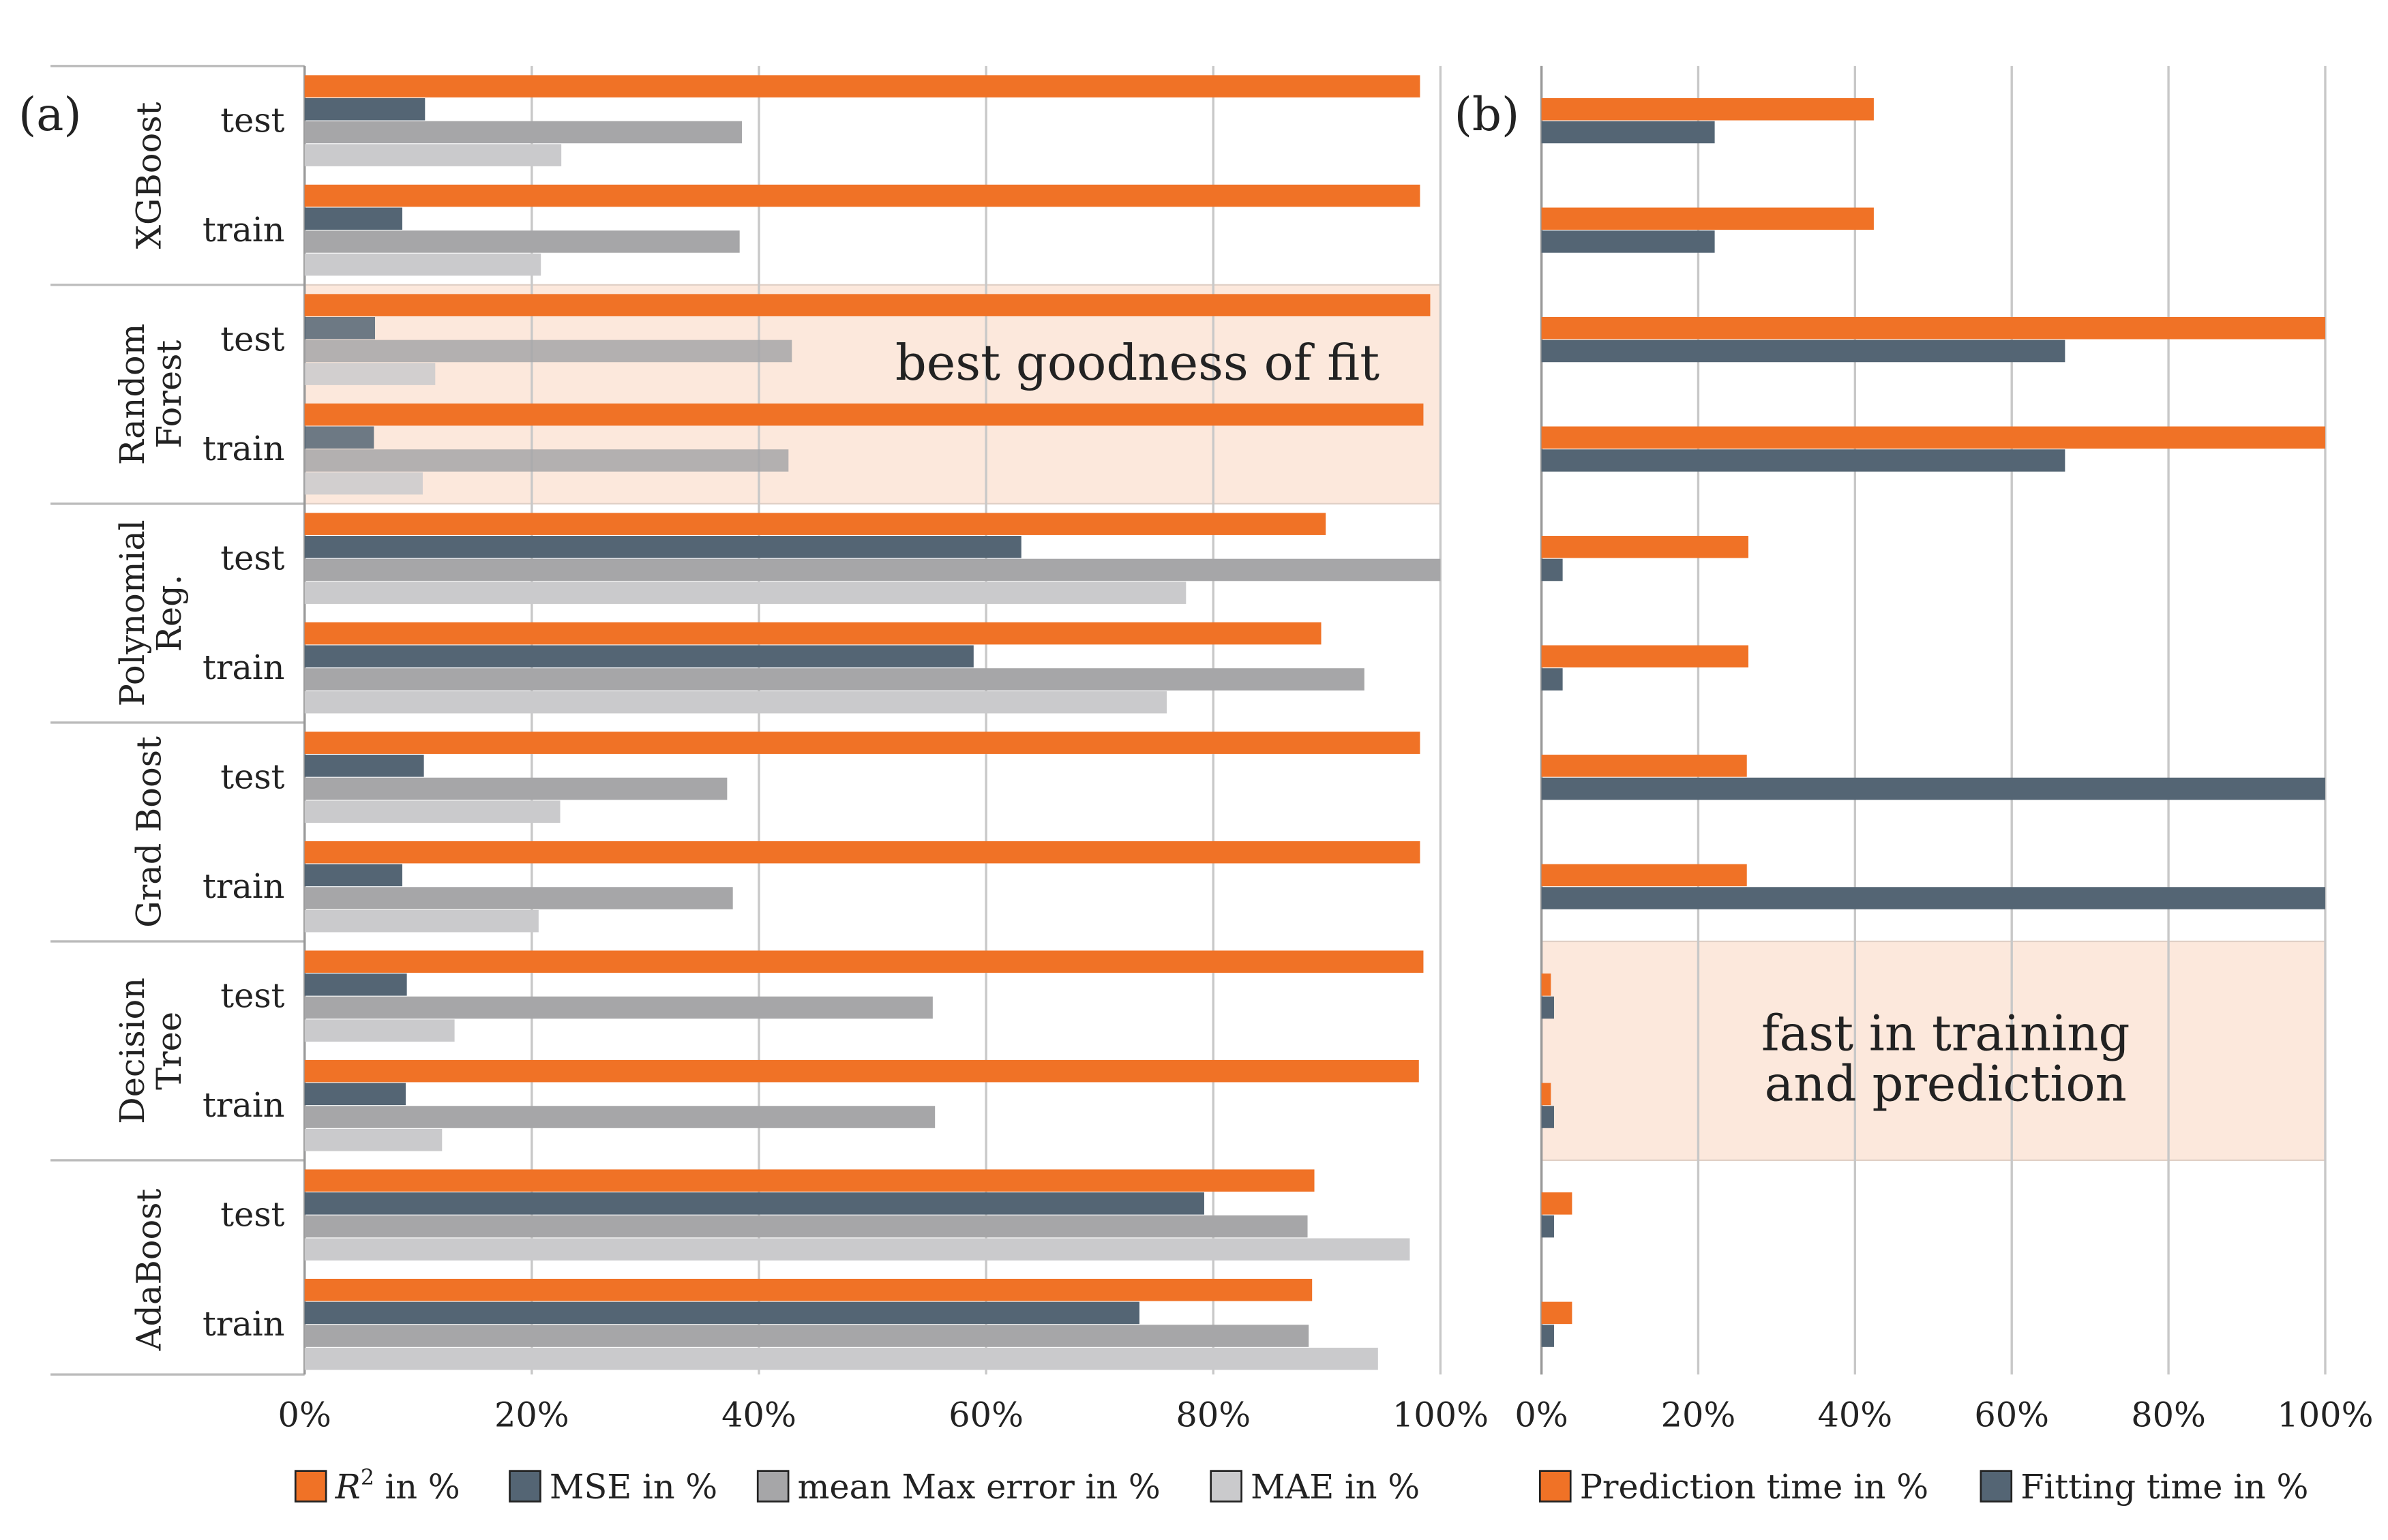 The height and width of the screenshot is (1540, 2388). What do you see at coordinates (417, 1487) in the screenshot?
I see `legend-rest: in %` at bounding box center [417, 1487].